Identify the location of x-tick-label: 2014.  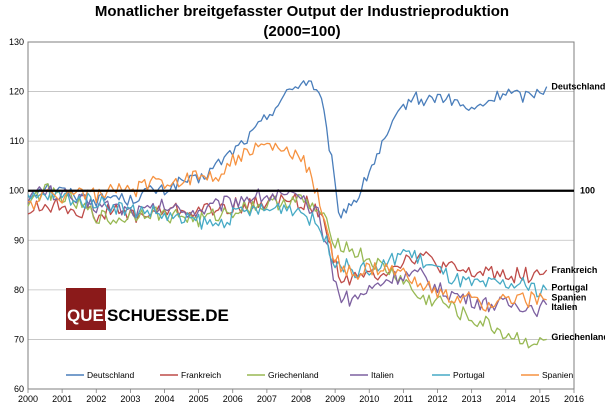
(506, 399).